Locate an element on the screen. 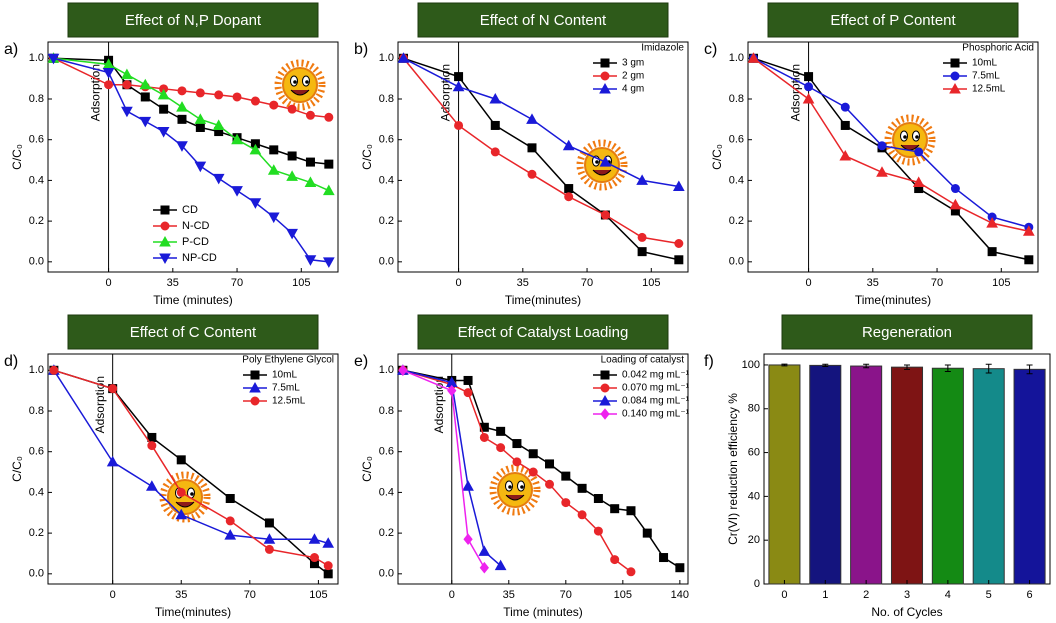 Image resolution: width=1056 pixels, height=623 pixels. chart-title: Effect of P Content is located at coordinates (893, 20).